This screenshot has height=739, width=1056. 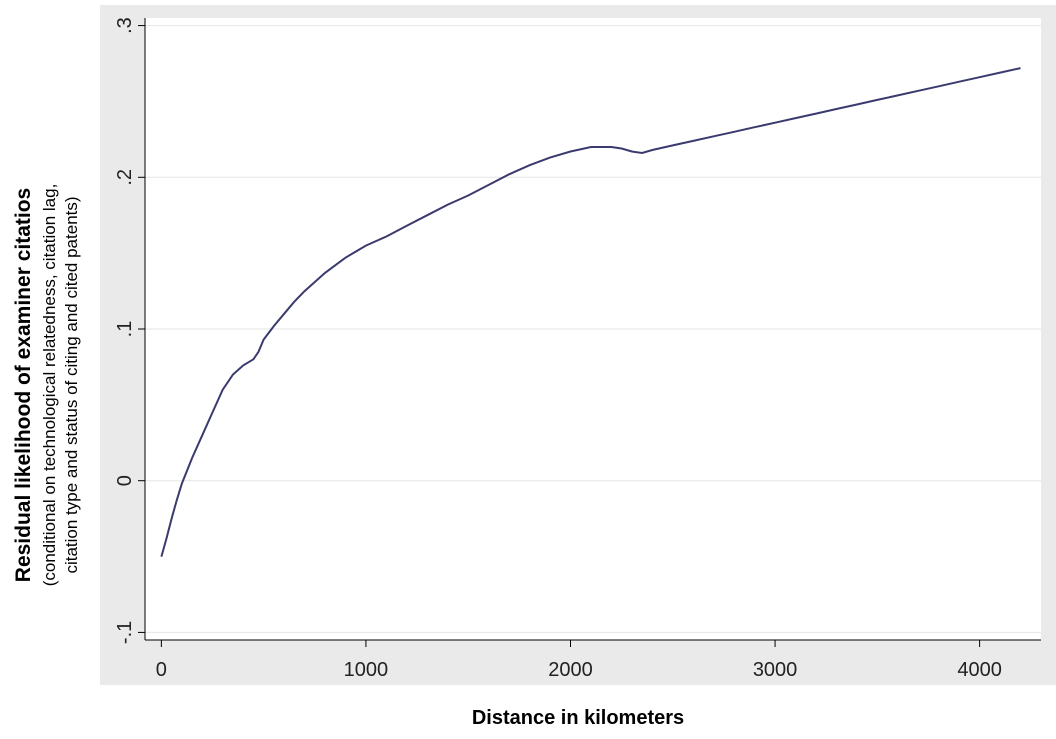 What do you see at coordinates (23, 385) in the screenshot?
I see `y-axis-label: Residual likelihood of examiner citatios` at bounding box center [23, 385].